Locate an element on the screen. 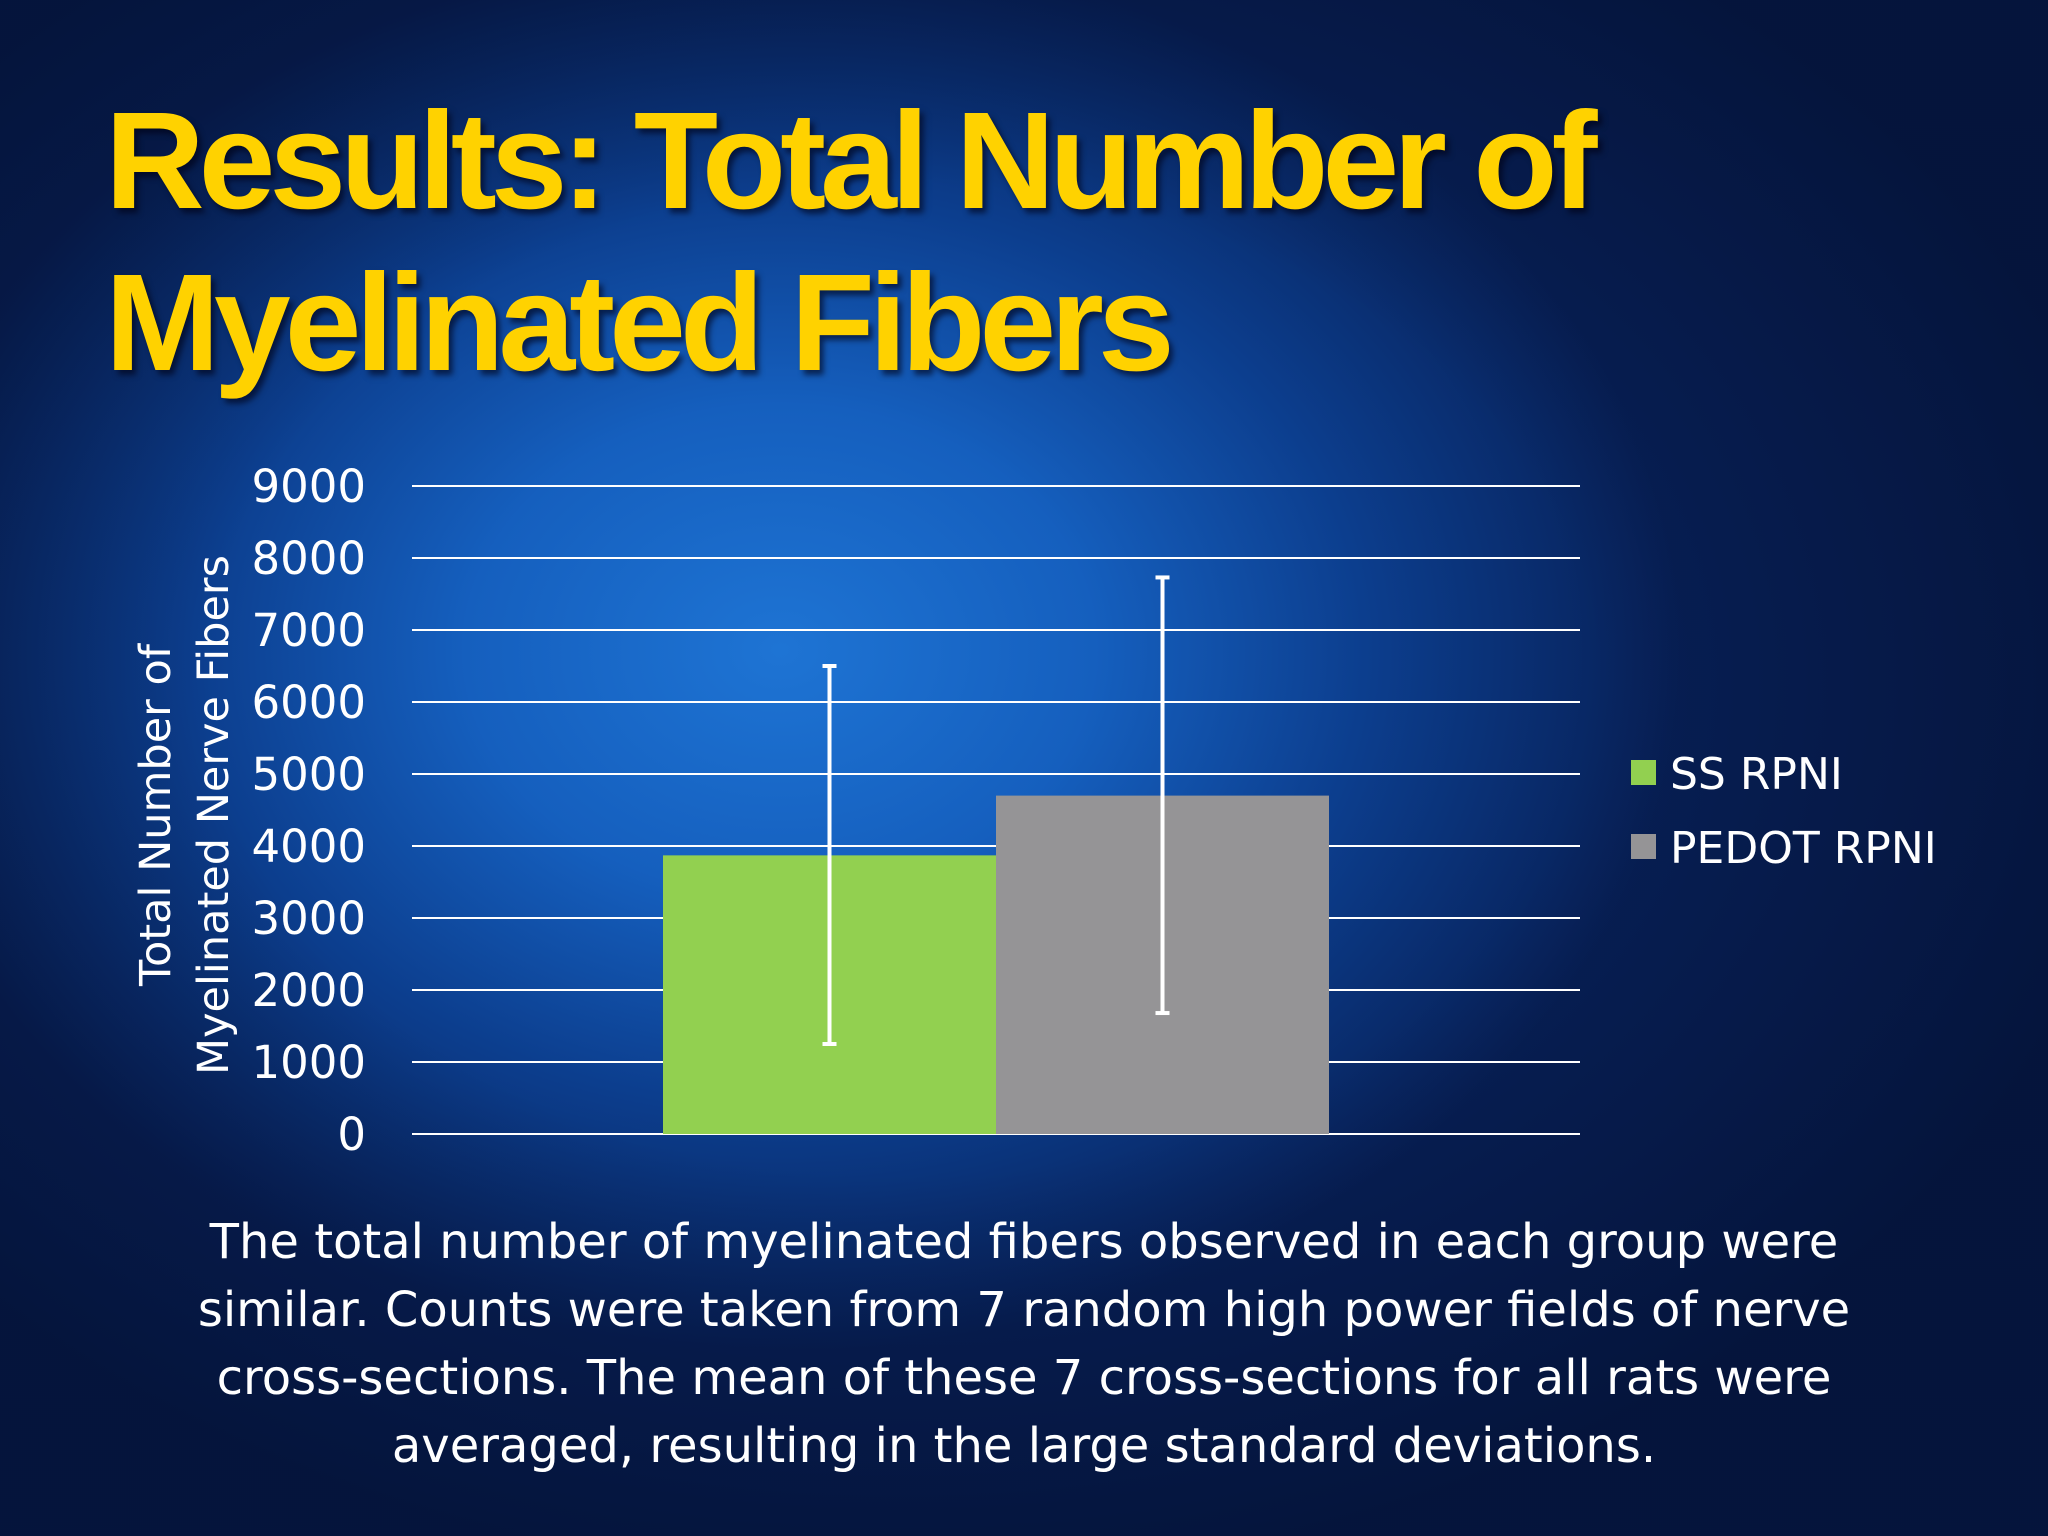 The image size is (2048, 1536). y-tick-label-9000: 9000 is located at coordinates (308, 486).